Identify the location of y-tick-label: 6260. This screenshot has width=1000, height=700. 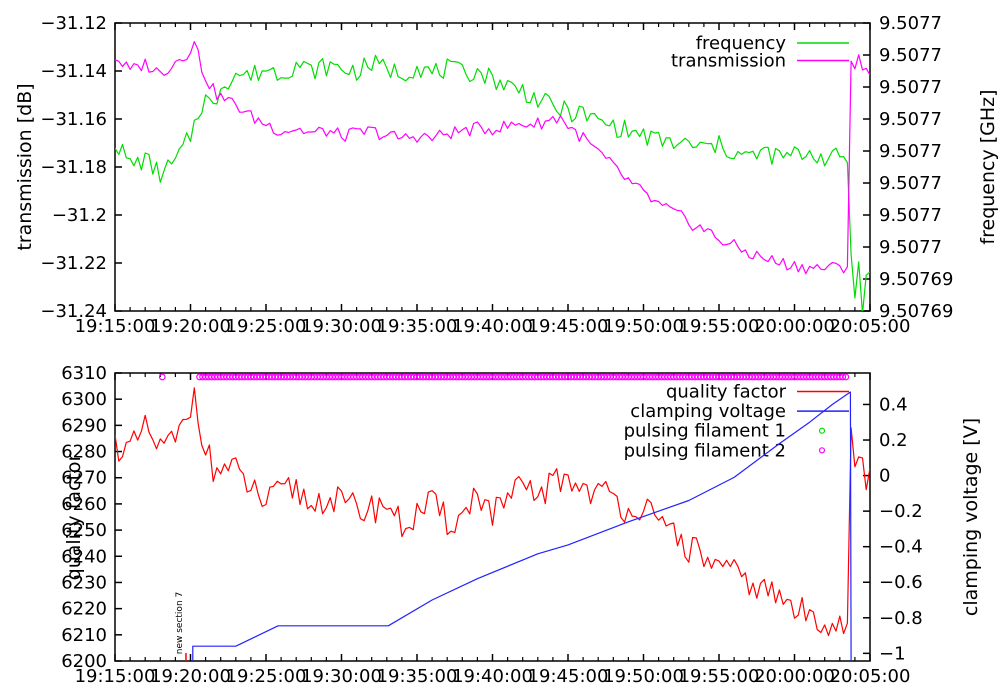
(84, 504).